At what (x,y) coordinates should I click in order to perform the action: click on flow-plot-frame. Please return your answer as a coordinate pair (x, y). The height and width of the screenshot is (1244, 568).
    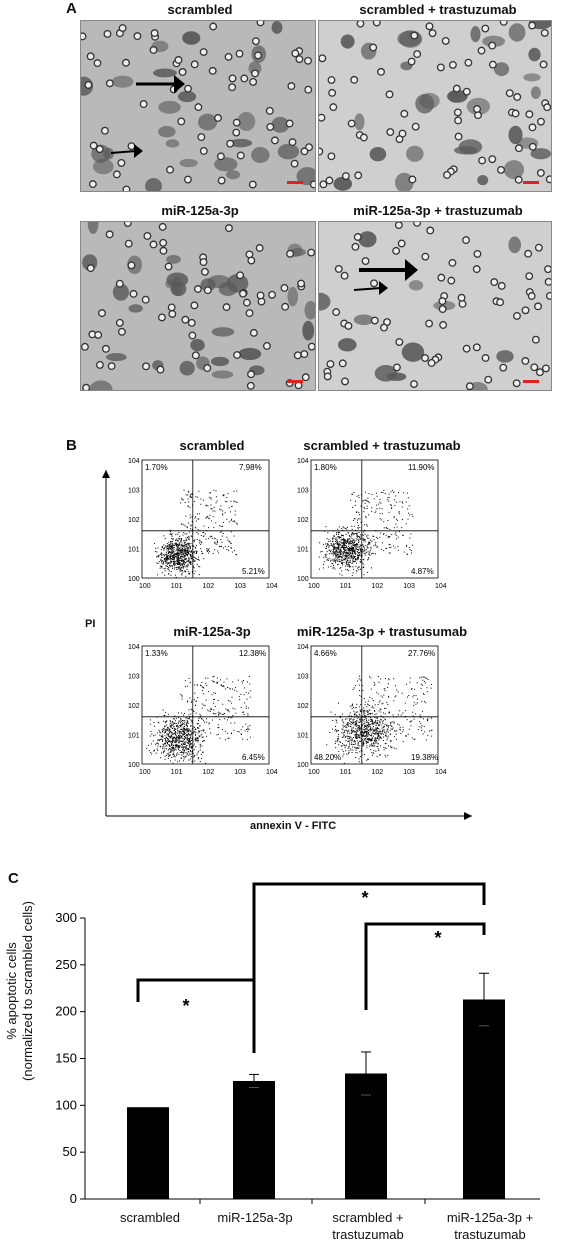
    Looking at the image, I should click on (374, 519).